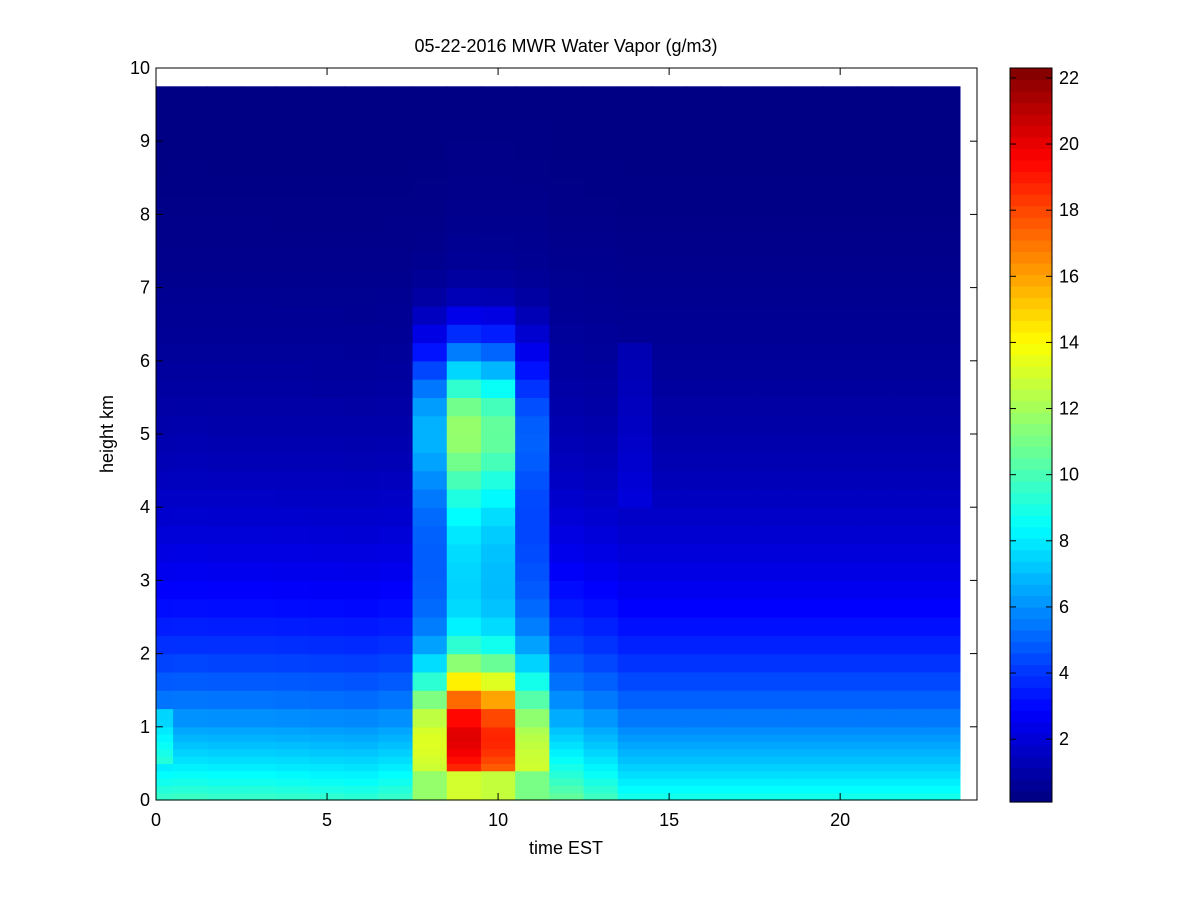 The width and height of the screenshot is (1200, 900). What do you see at coordinates (145, 141) in the screenshot?
I see `y-tick-label: 9` at bounding box center [145, 141].